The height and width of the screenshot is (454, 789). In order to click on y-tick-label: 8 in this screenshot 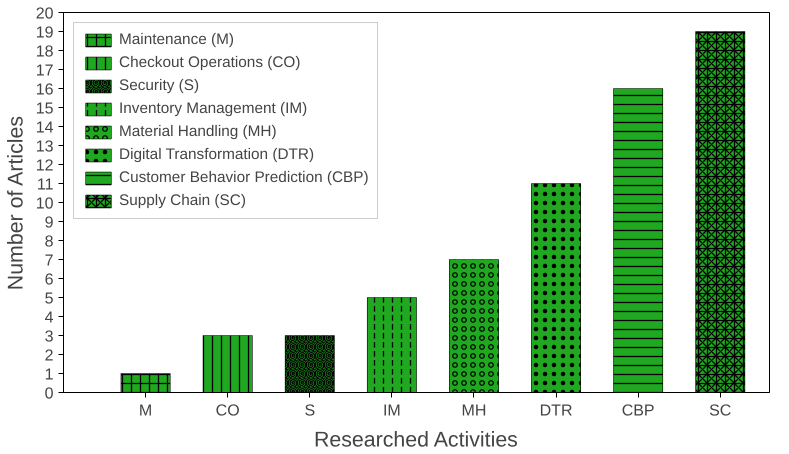, I will do `click(49, 242)`.